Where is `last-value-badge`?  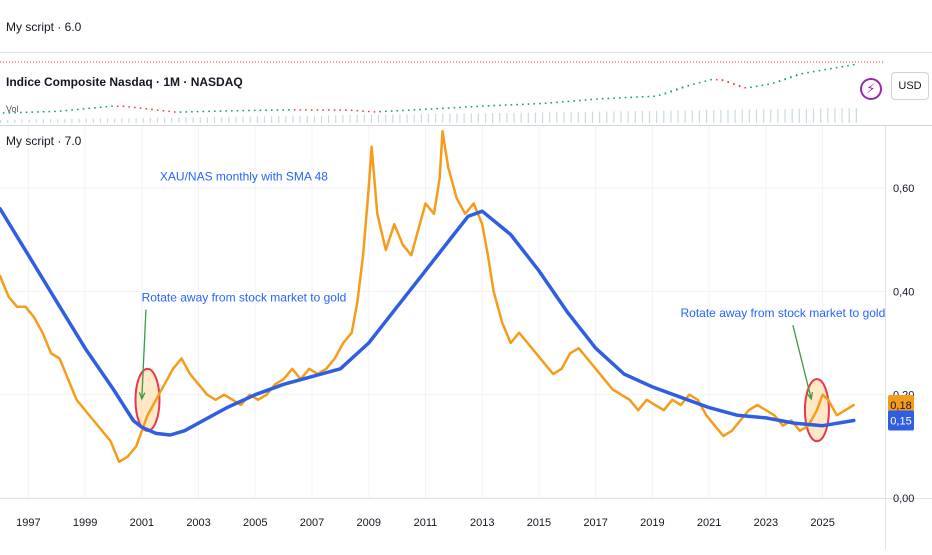 last-value-badge is located at coordinates (901, 405).